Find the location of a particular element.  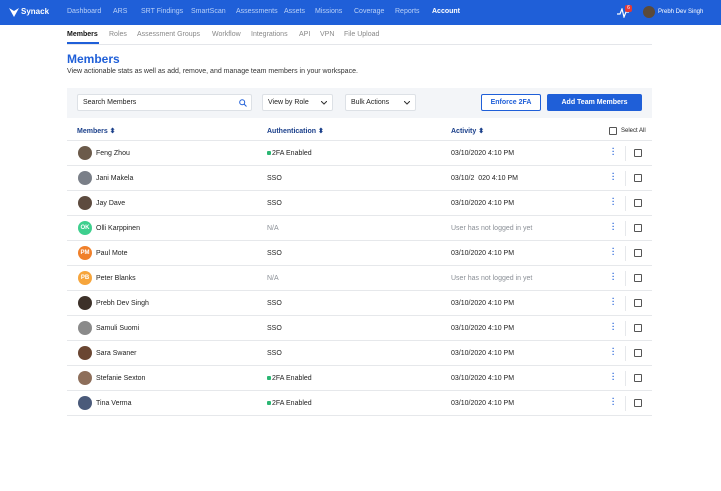

subnav-item: Assessment Groups is located at coordinates (169, 34).